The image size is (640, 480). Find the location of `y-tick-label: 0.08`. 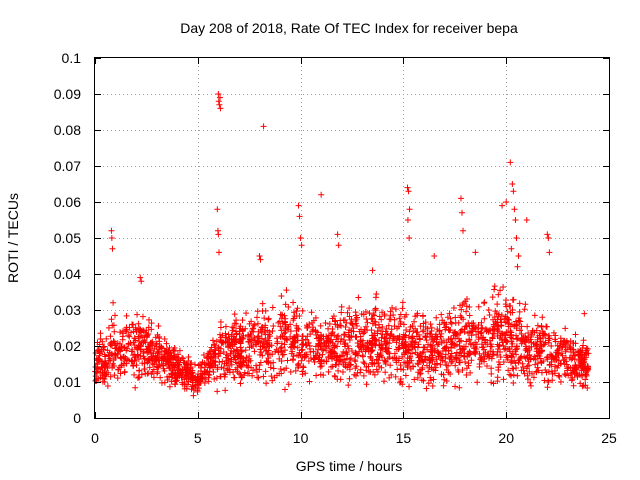

y-tick-label: 0.08 is located at coordinates (67, 130).